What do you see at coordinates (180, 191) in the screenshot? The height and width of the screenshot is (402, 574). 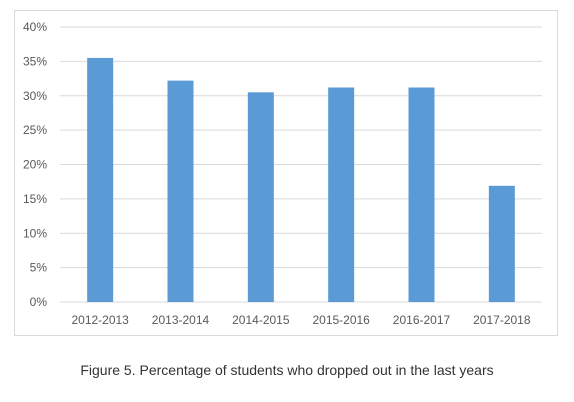 I see `bar-2013-2014` at bounding box center [180, 191].